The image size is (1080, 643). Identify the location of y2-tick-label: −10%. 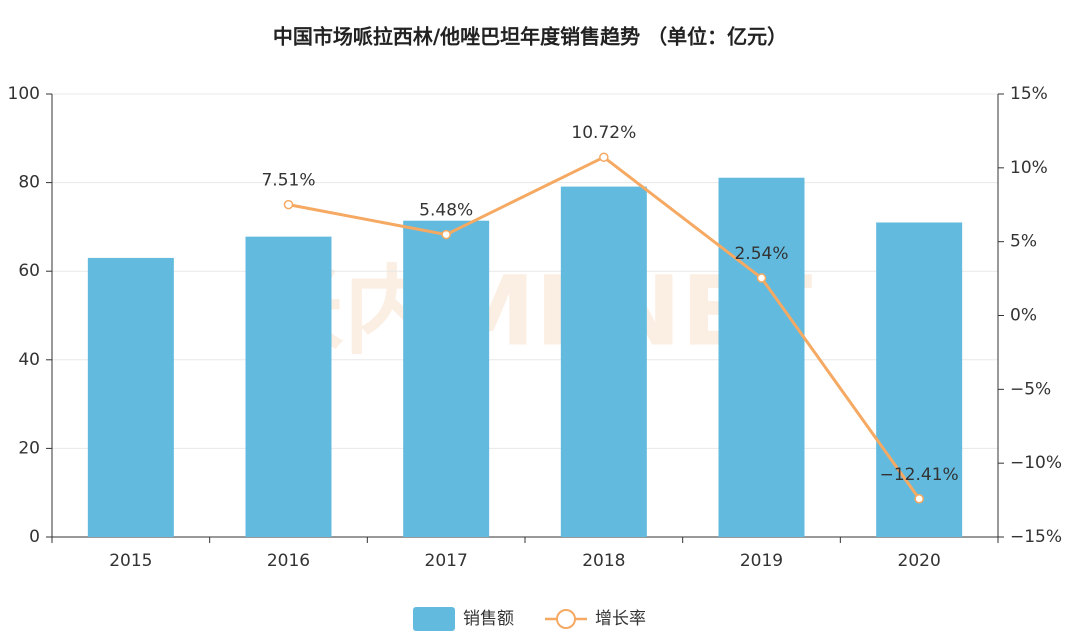
(1036, 463).